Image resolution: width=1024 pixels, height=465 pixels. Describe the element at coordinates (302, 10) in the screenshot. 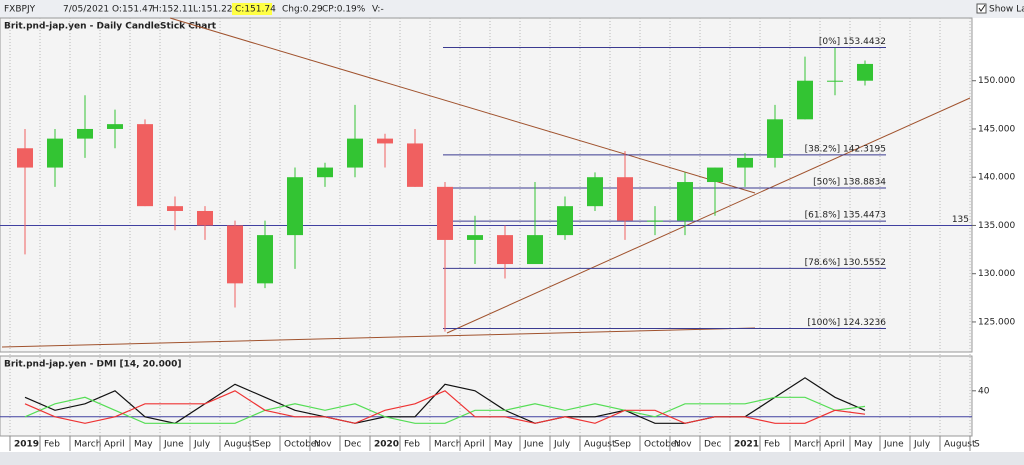

I see `change: Chg:0.29` at that location.